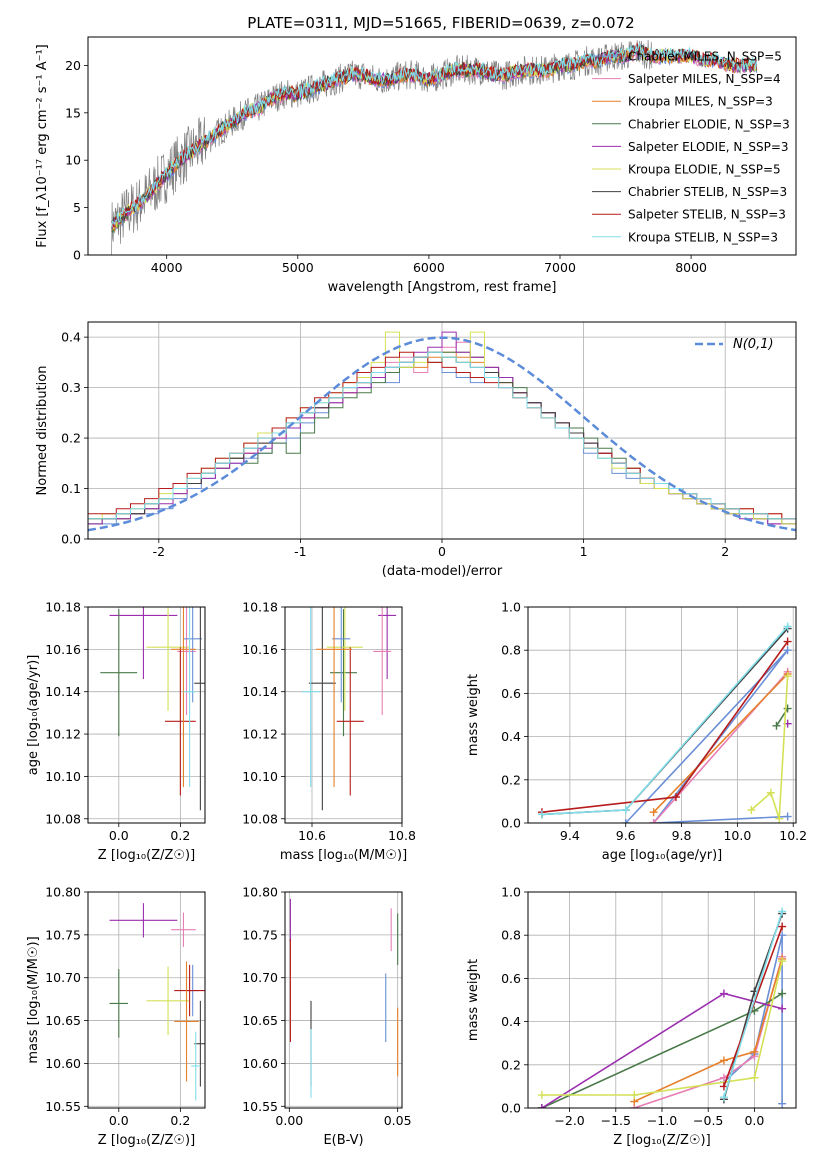  What do you see at coordinates (33, 715) in the screenshot?
I see `y-axis-label: age [log₁₀(age/yr)]` at bounding box center [33, 715].